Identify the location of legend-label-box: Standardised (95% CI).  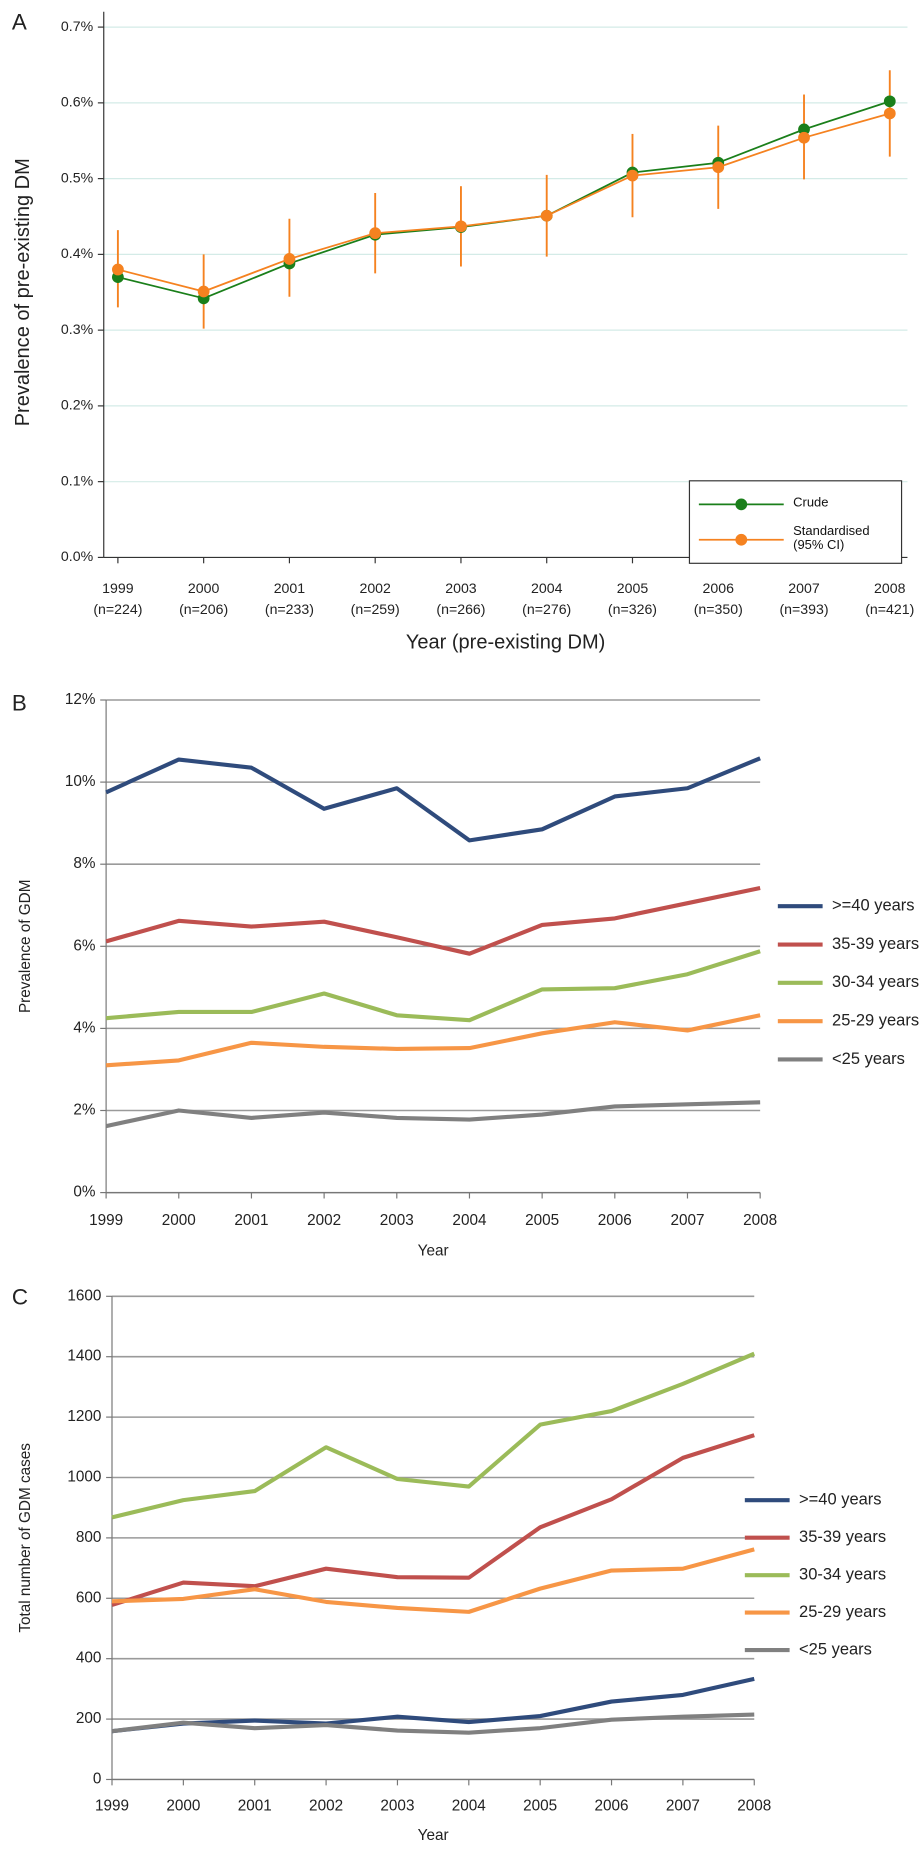
(831, 538).